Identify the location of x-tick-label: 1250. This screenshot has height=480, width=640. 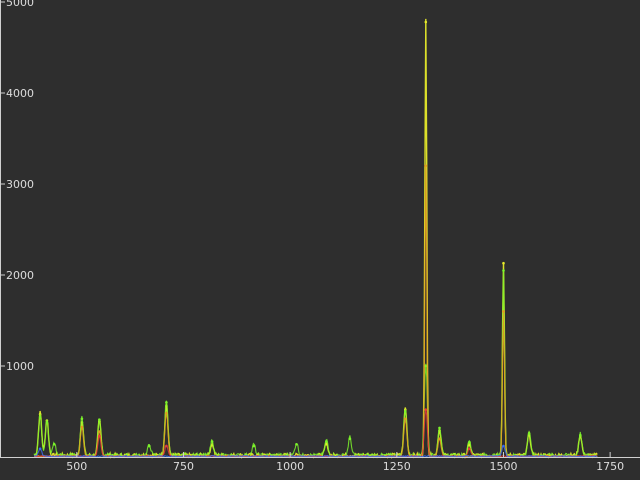
(397, 466).